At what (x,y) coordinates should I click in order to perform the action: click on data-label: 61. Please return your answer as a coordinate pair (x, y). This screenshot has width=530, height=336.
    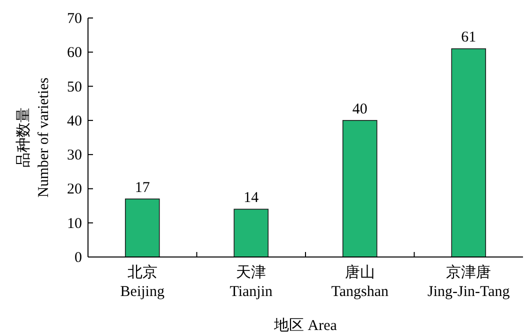
    Looking at the image, I should click on (468, 38).